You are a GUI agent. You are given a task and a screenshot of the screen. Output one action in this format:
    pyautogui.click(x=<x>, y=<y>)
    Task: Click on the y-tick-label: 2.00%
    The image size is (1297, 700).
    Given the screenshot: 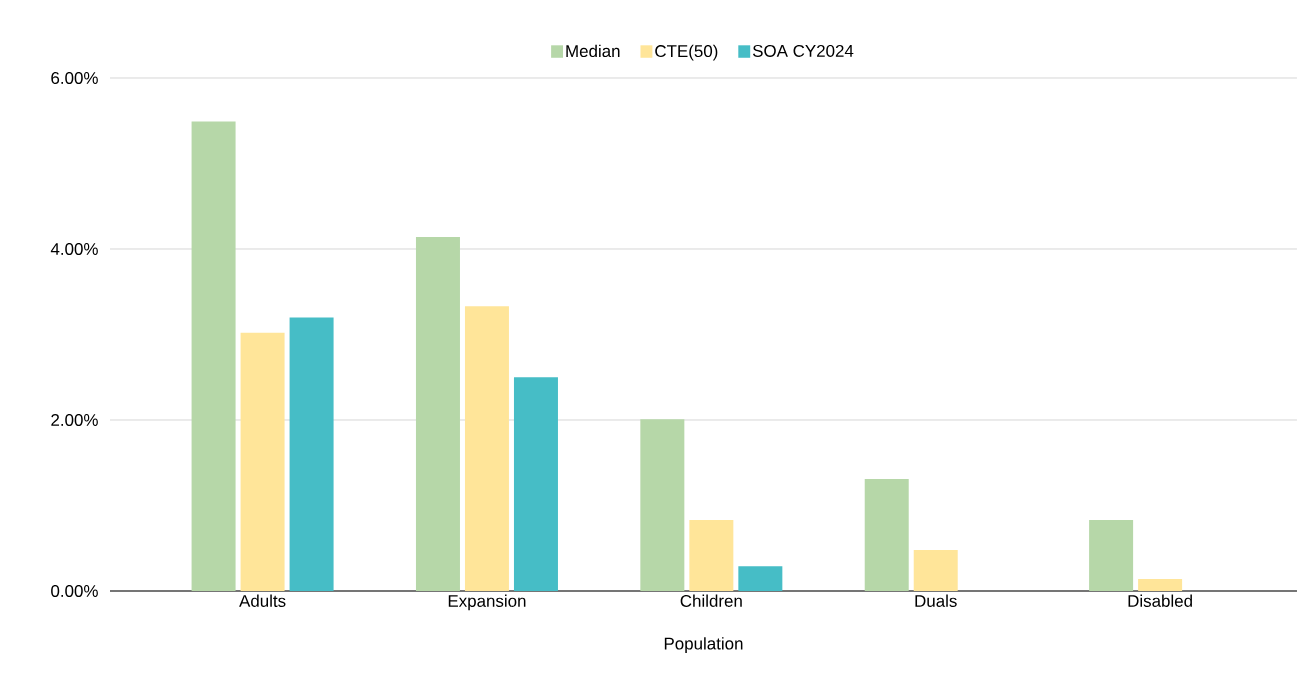 What is the action you would take?
    pyautogui.click(x=74, y=420)
    